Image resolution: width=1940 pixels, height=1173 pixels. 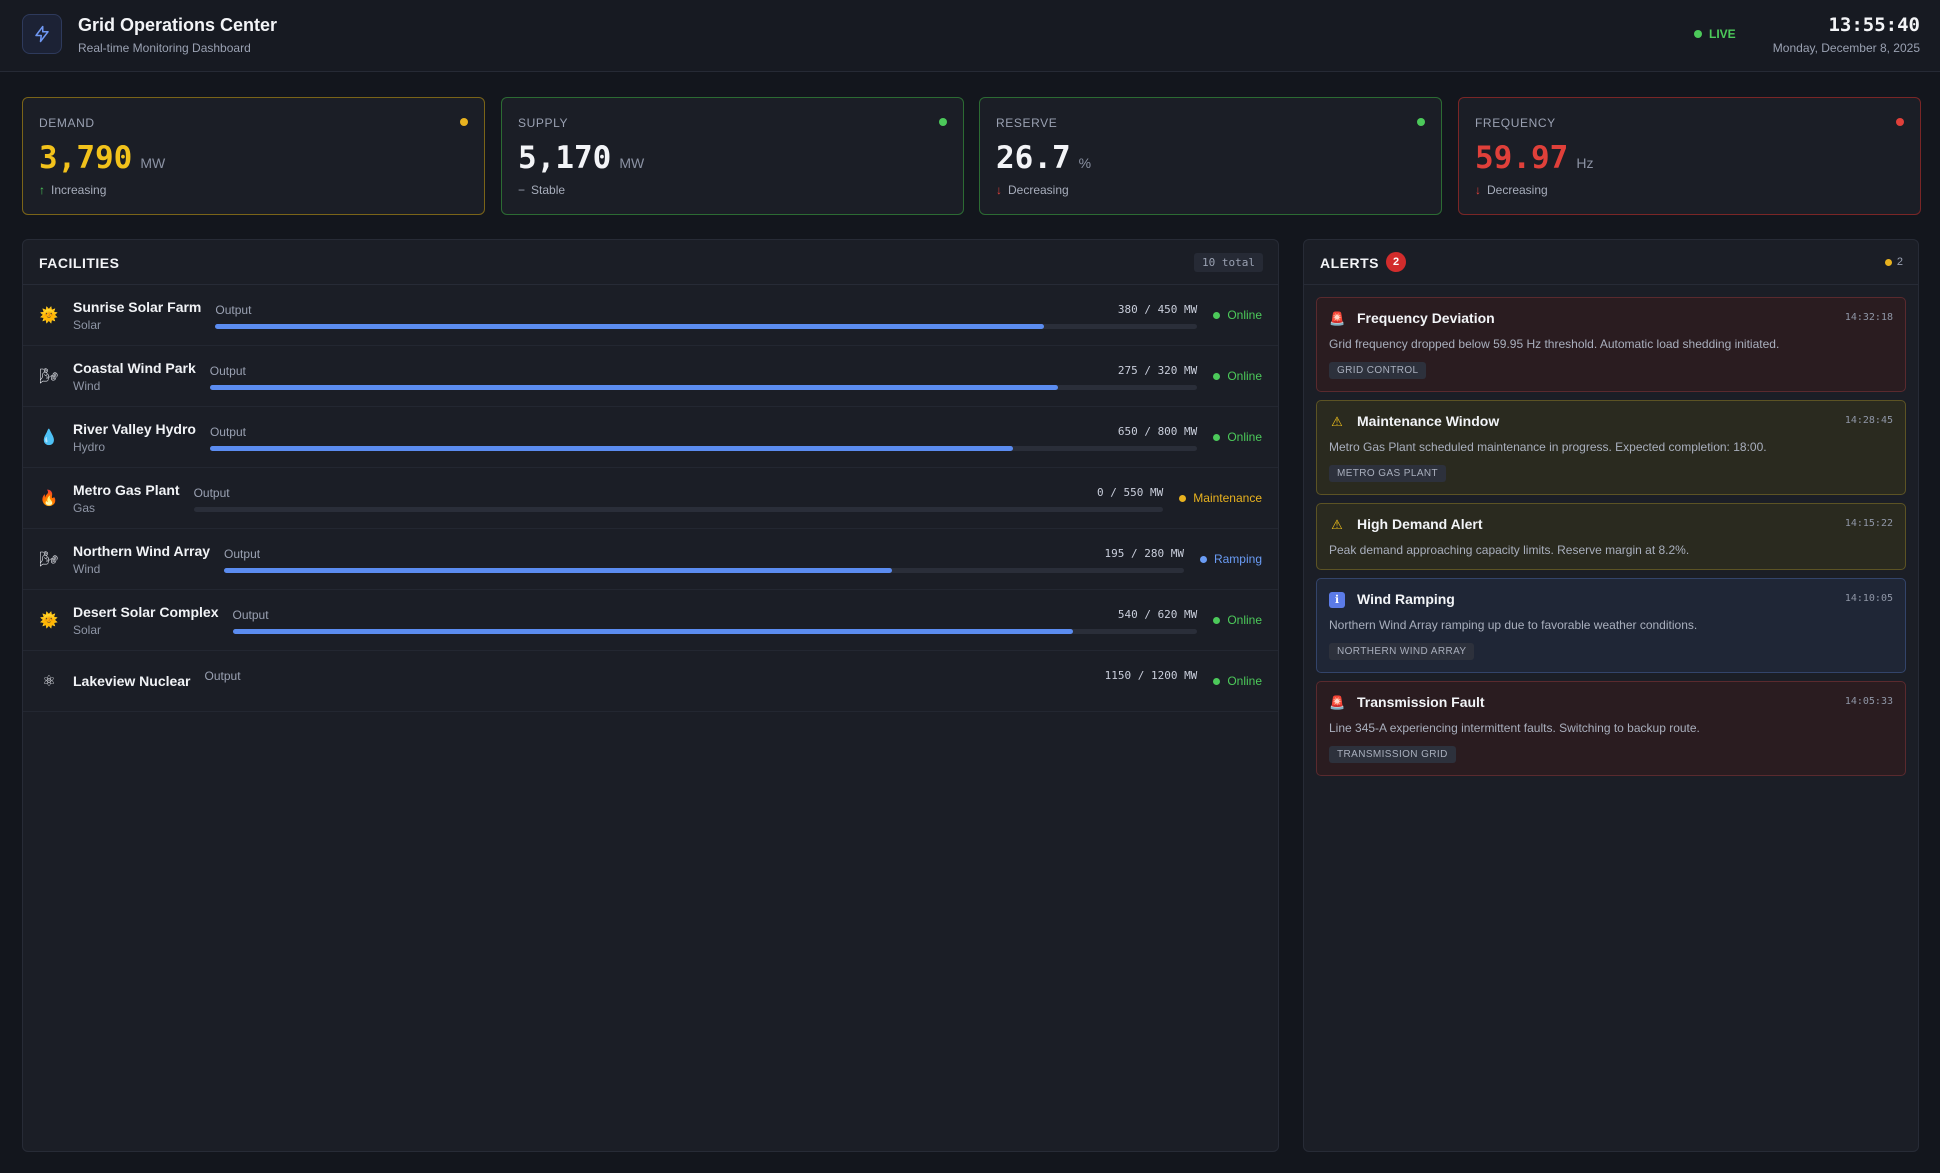 I want to click on output-value: 650 / 800 MW, so click(x=1157, y=431).